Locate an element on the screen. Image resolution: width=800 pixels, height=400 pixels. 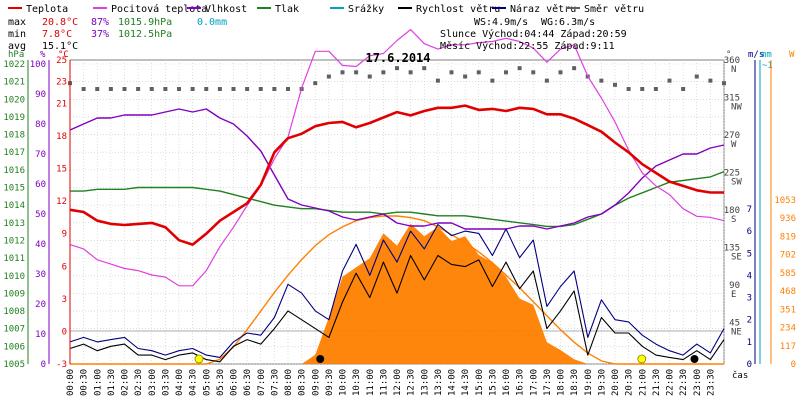
x-tick-label: 14:00 is located at coordinates (453, 382).